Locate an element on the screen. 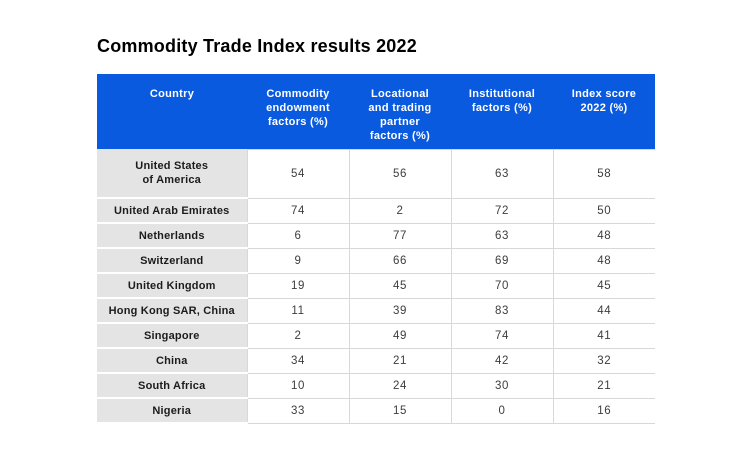 This screenshot has width=750, height=460. value-cell: 30 is located at coordinates (501, 385).